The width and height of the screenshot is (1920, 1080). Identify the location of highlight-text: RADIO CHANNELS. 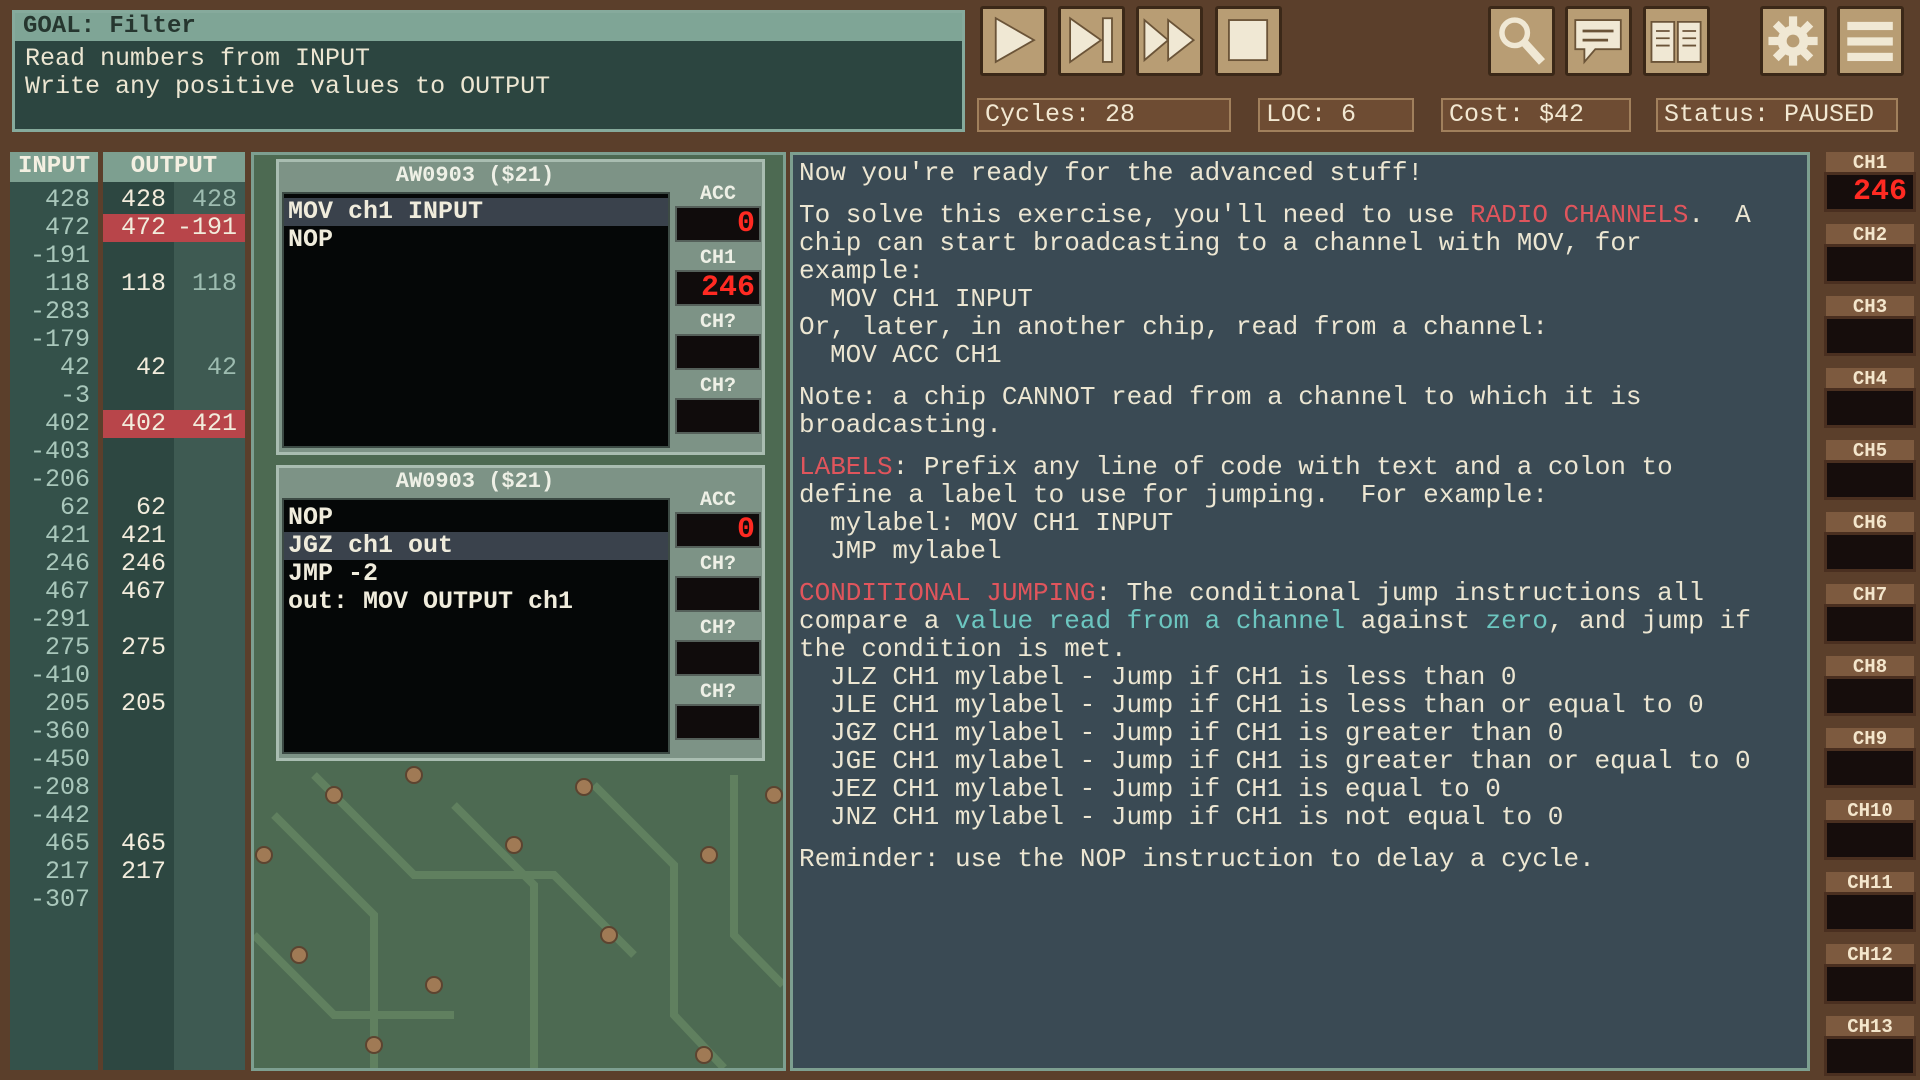
(1579, 215).